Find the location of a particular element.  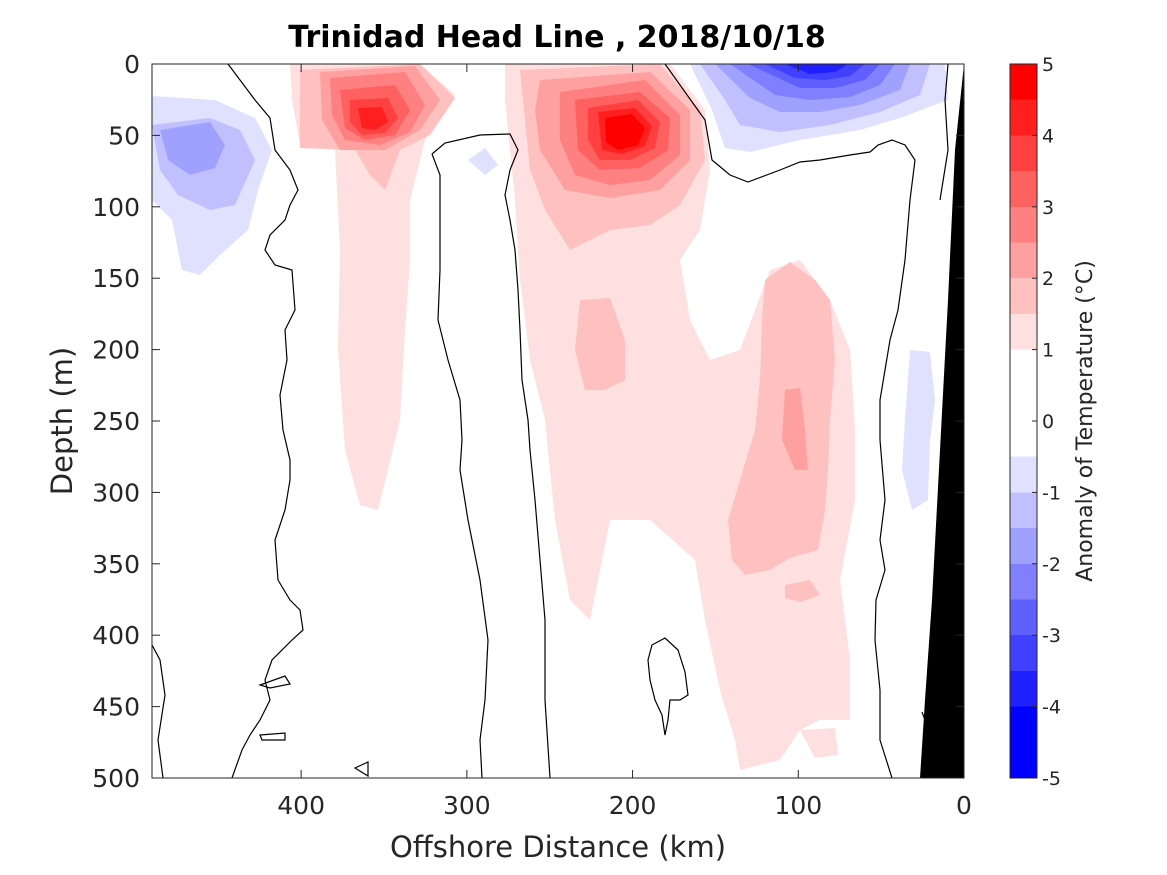

x-tick-label: 300 is located at coordinates (467, 805).